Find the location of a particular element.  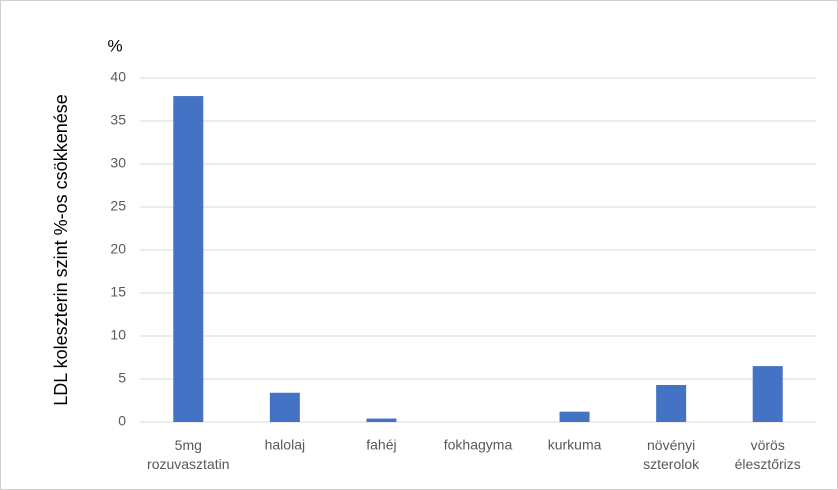

x-tick-label: fokhagyma is located at coordinates (478, 445).